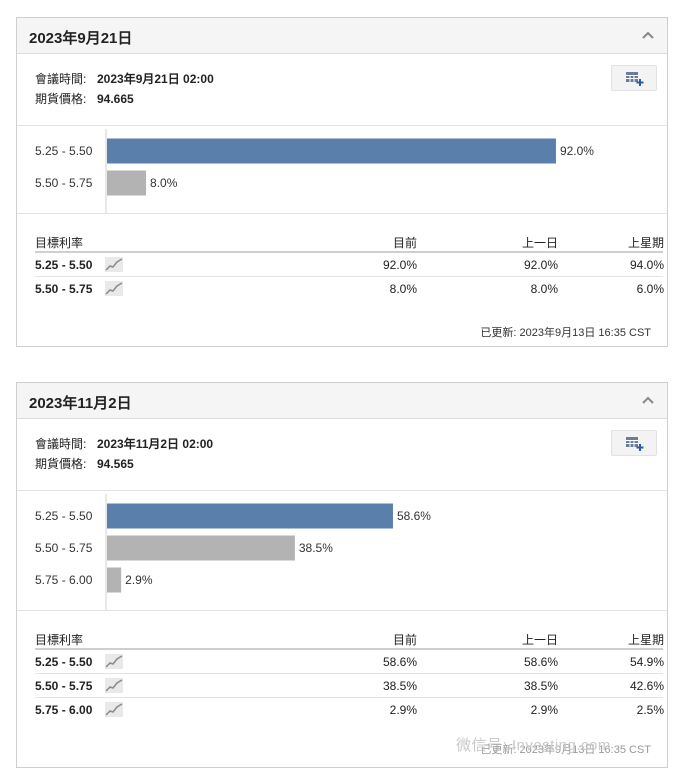 The width and height of the screenshot is (682, 776). What do you see at coordinates (349, 662) in the screenshot?
I see `table-row: 5.25 - 5.50 58.6% 58.6% 54.9%` at bounding box center [349, 662].